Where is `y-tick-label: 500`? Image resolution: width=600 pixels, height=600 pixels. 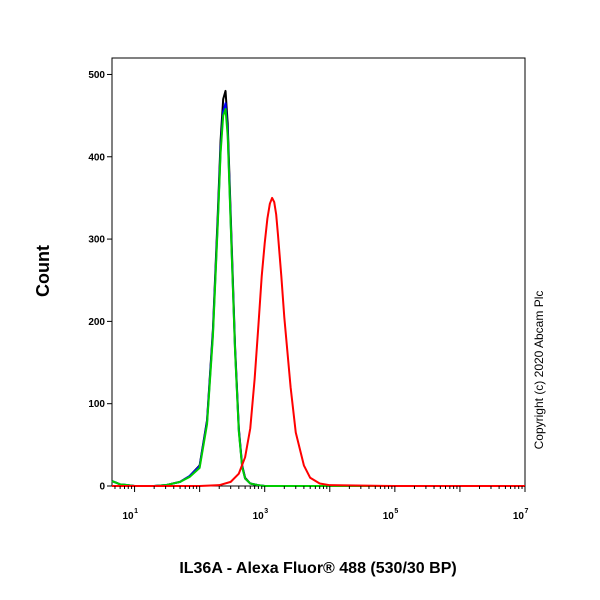 y-tick-label: 500 is located at coordinates (96, 75).